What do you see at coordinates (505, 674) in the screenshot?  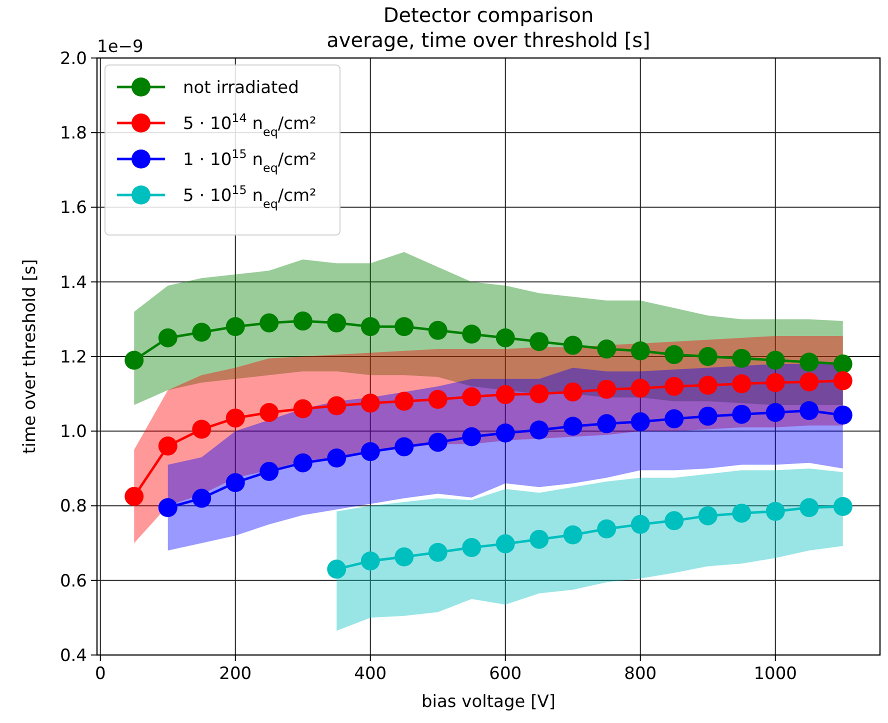 I see `x-tick-label: 600` at bounding box center [505, 674].